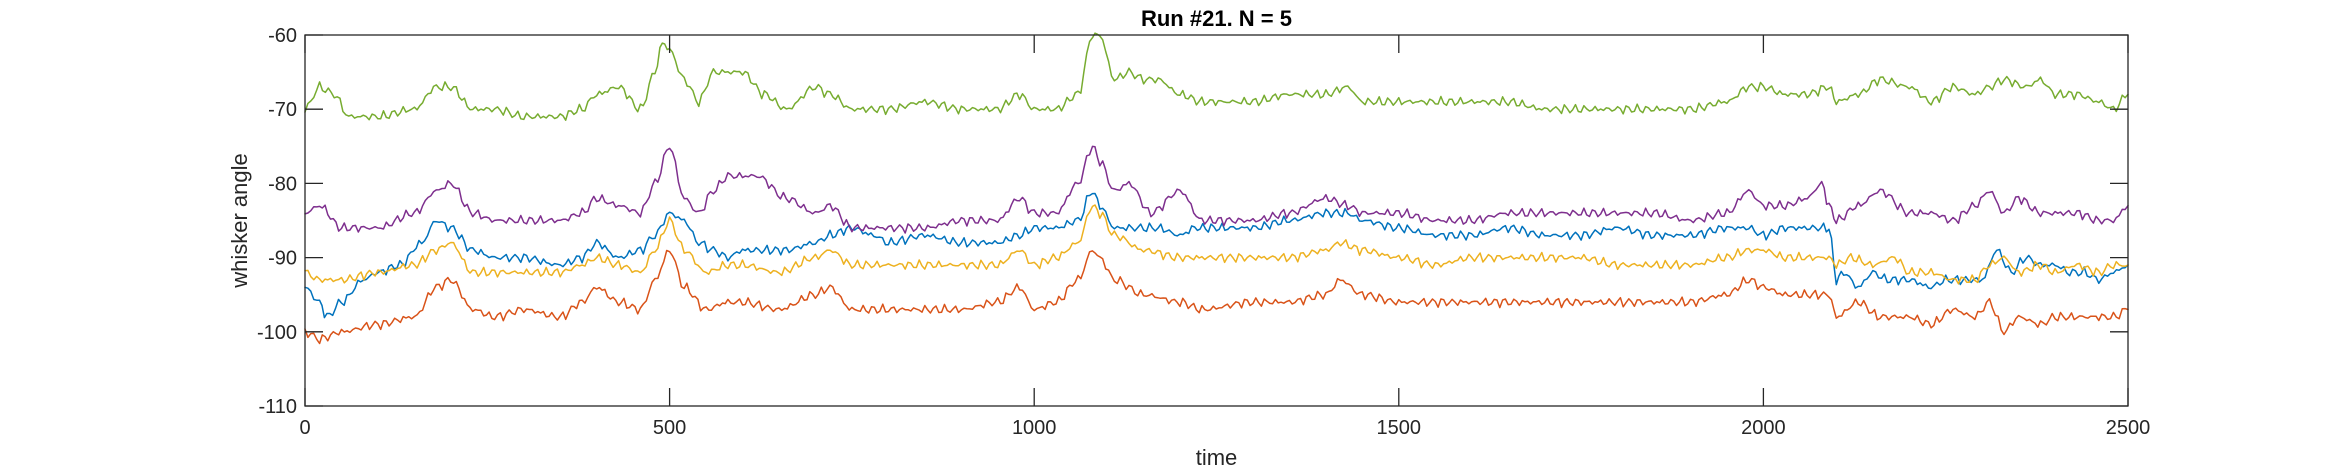 Image resolution: width=2344 pixels, height=474 pixels. I want to click on x-tick-label: 1000, so click(1034, 428).